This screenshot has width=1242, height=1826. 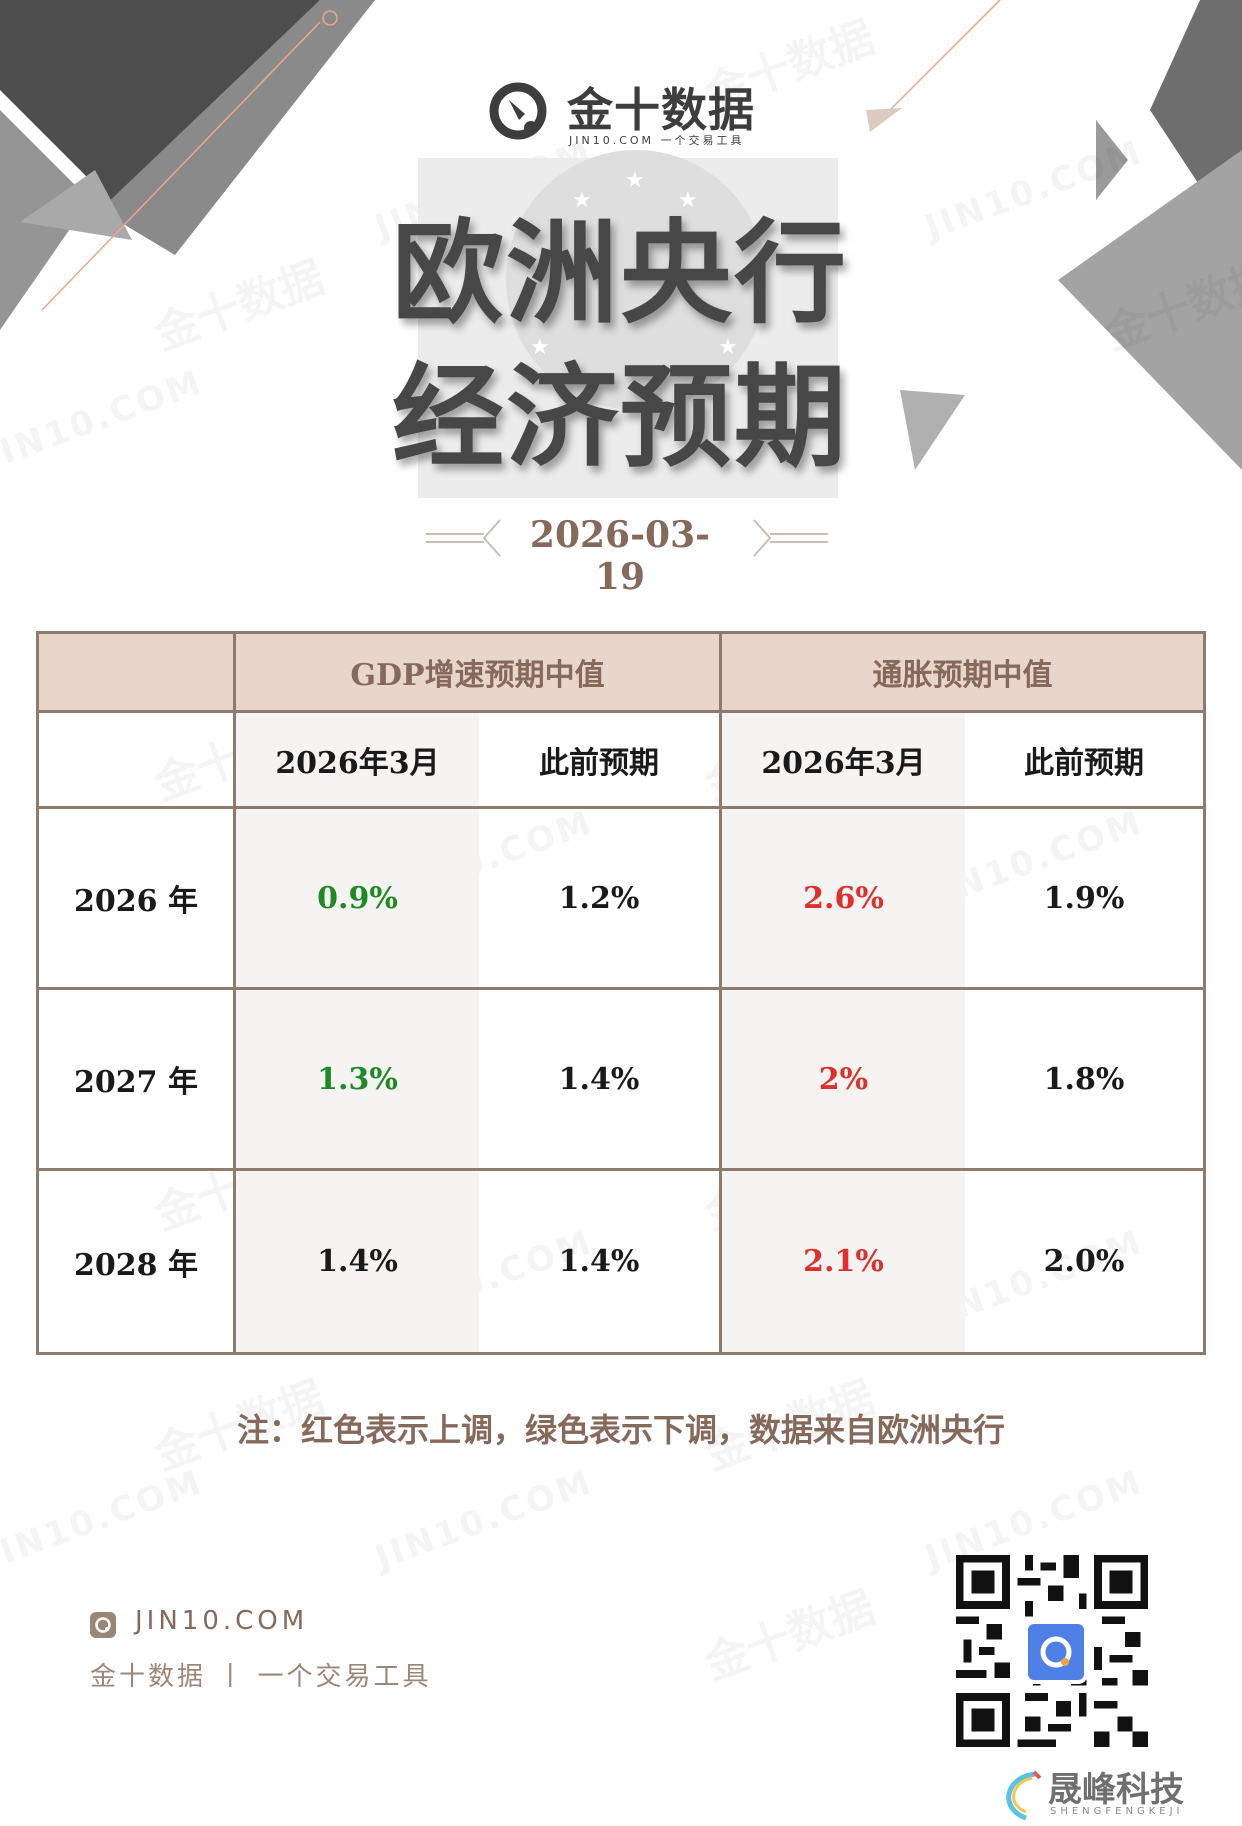 What do you see at coordinates (137, 1079) in the screenshot?
I see `row-year: 2027 年` at bounding box center [137, 1079].